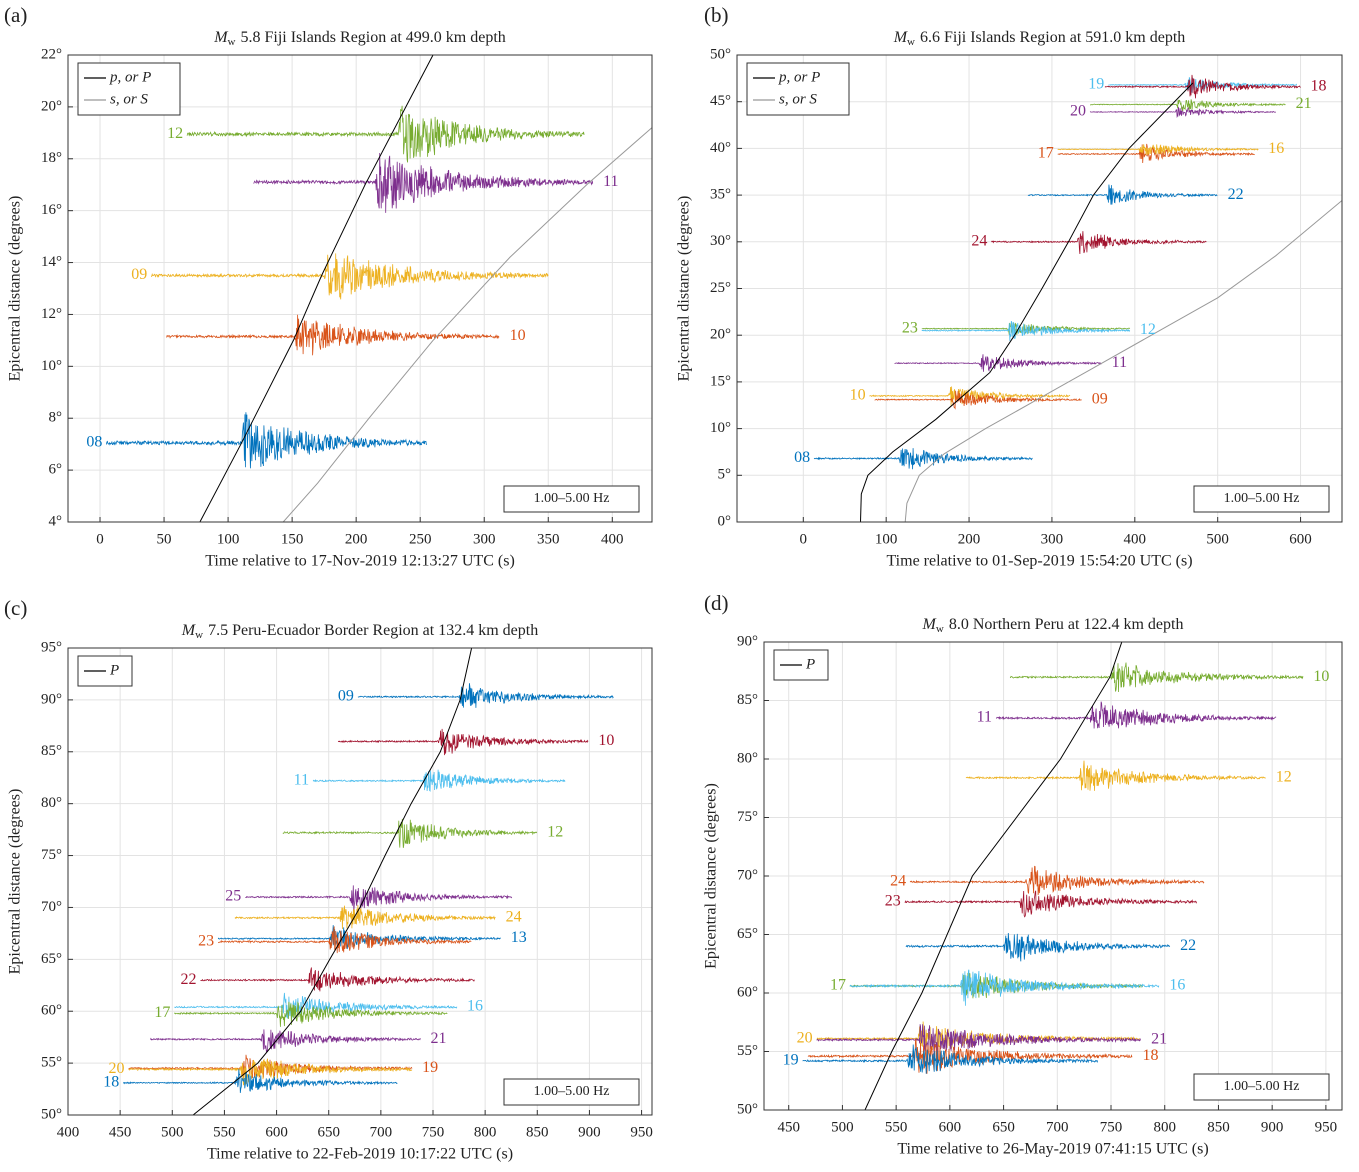 This screenshot has width=1359, height=1172. Describe the element at coordinates (292, 539) in the screenshot. I see `x-tick-label: 150` at that location.